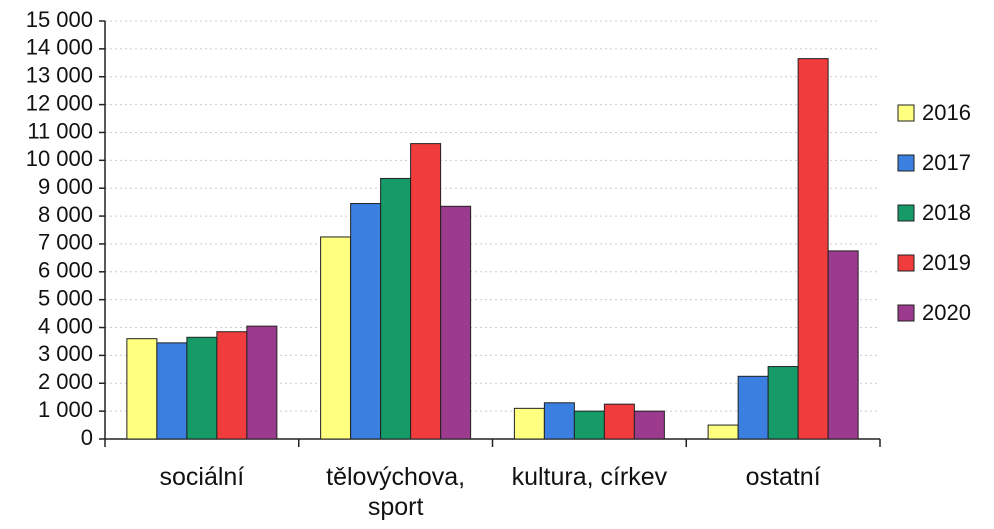  I want to click on y-tick-label: 5 000, so click(65, 297).